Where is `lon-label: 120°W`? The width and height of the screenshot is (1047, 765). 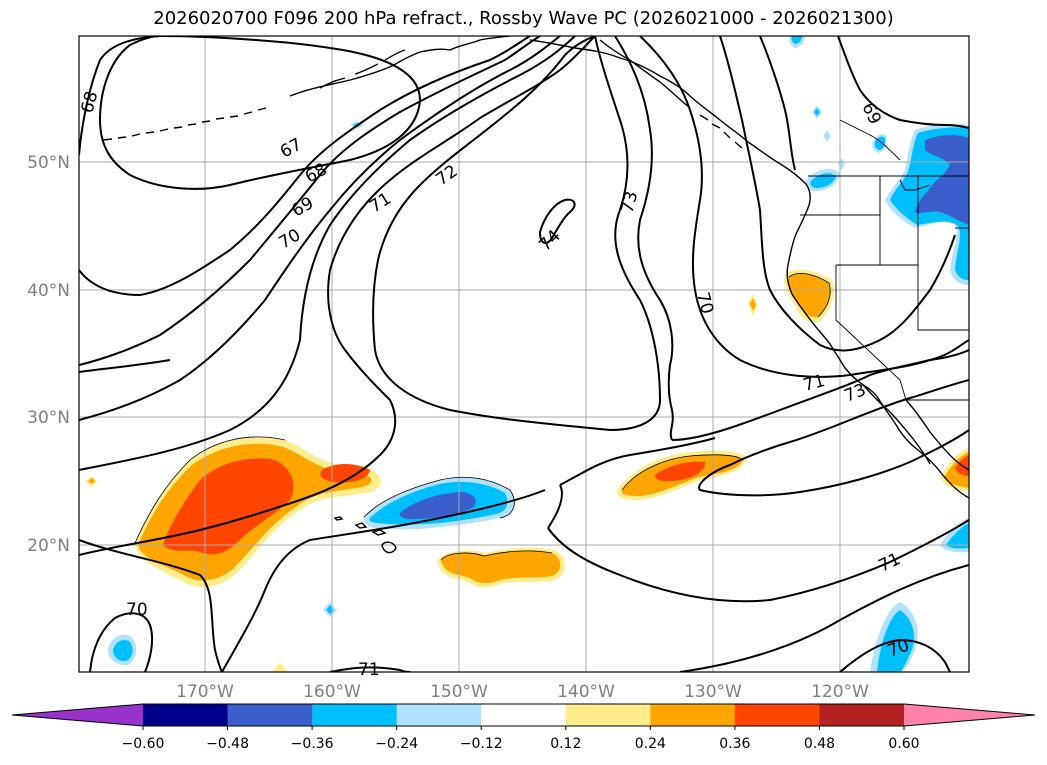 lon-label: 120°W is located at coordinates (840, 692).